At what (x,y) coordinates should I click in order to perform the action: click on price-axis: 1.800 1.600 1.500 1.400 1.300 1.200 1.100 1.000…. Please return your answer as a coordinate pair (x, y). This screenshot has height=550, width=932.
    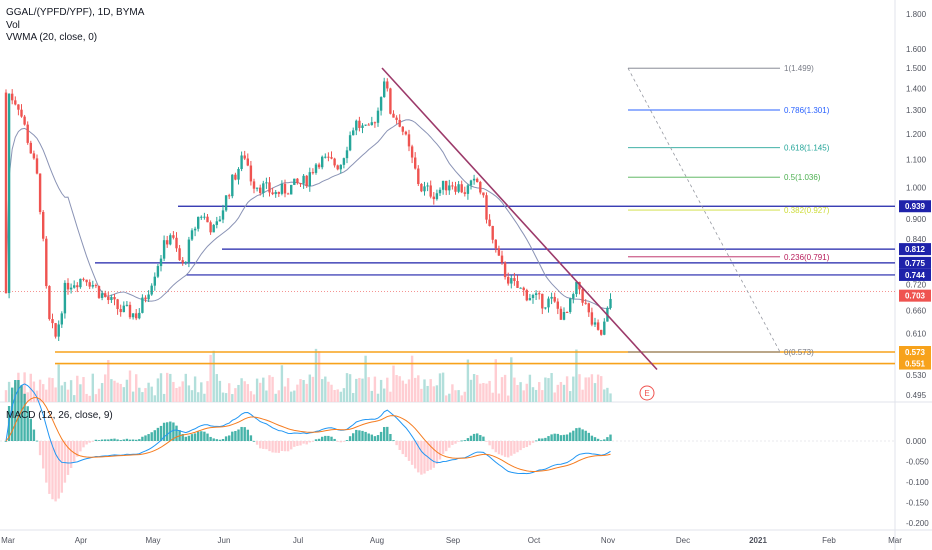
    Looking at the image, I should click on (917, 269).